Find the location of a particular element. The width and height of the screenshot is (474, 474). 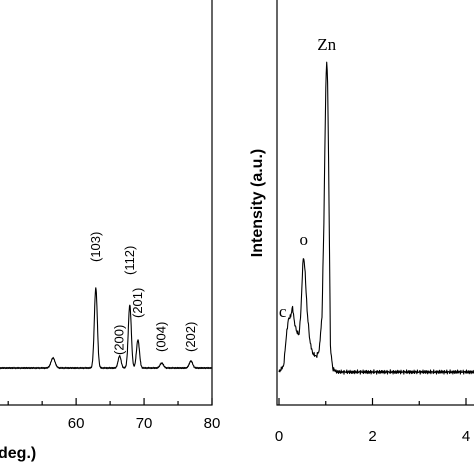

xrd-pattern-line is located at coordinates (106, 328).